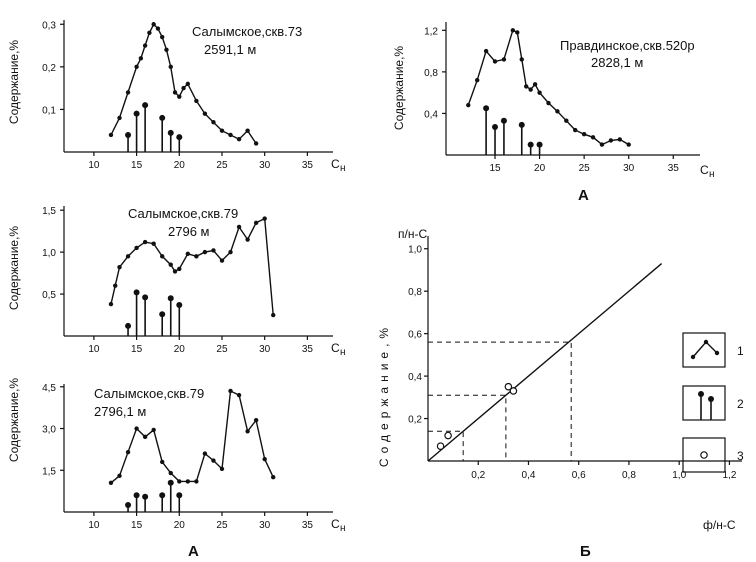  What do you see at coordinates (529, 475) in the screenshot?
I see `panel-5-xtick-label: 0,4` at bounding box center [529, 475].